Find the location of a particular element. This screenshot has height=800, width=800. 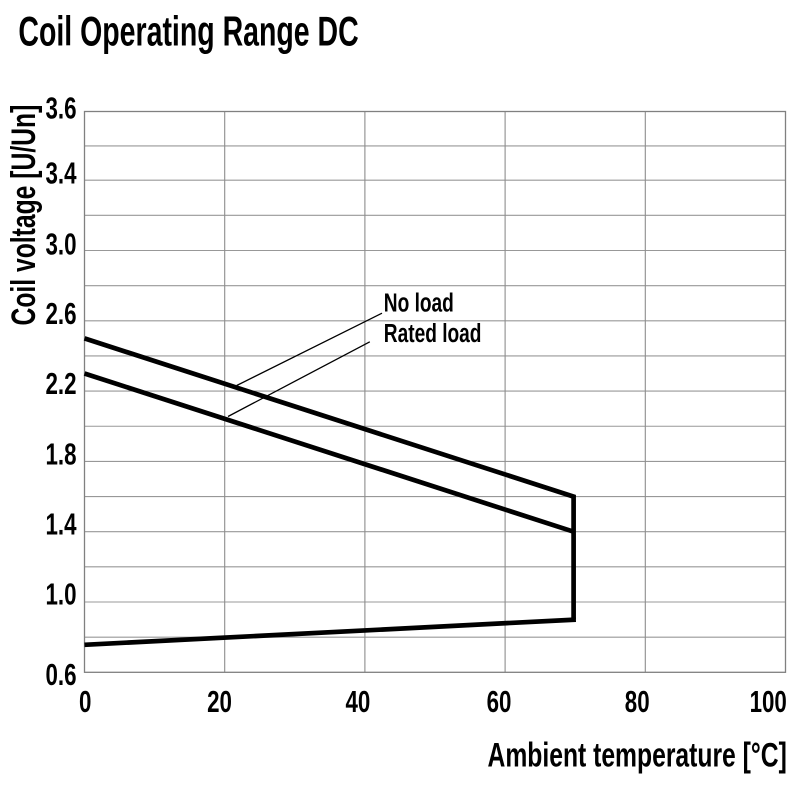

svg-text: 2.6 is located at coordinates (60, 313).